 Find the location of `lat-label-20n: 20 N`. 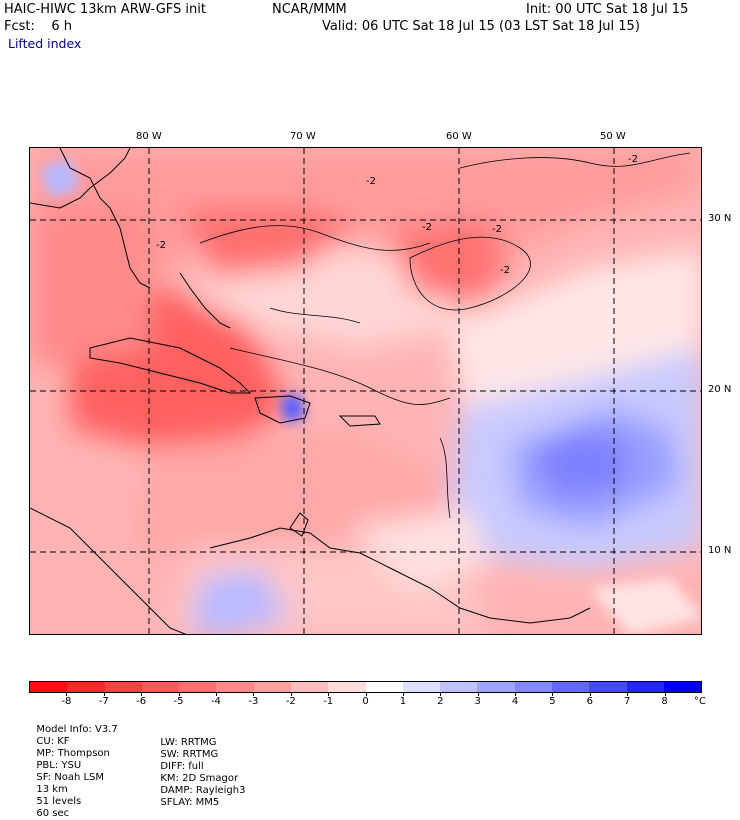

lat-label-20n: 20 N is located at coordinates (720, 389).